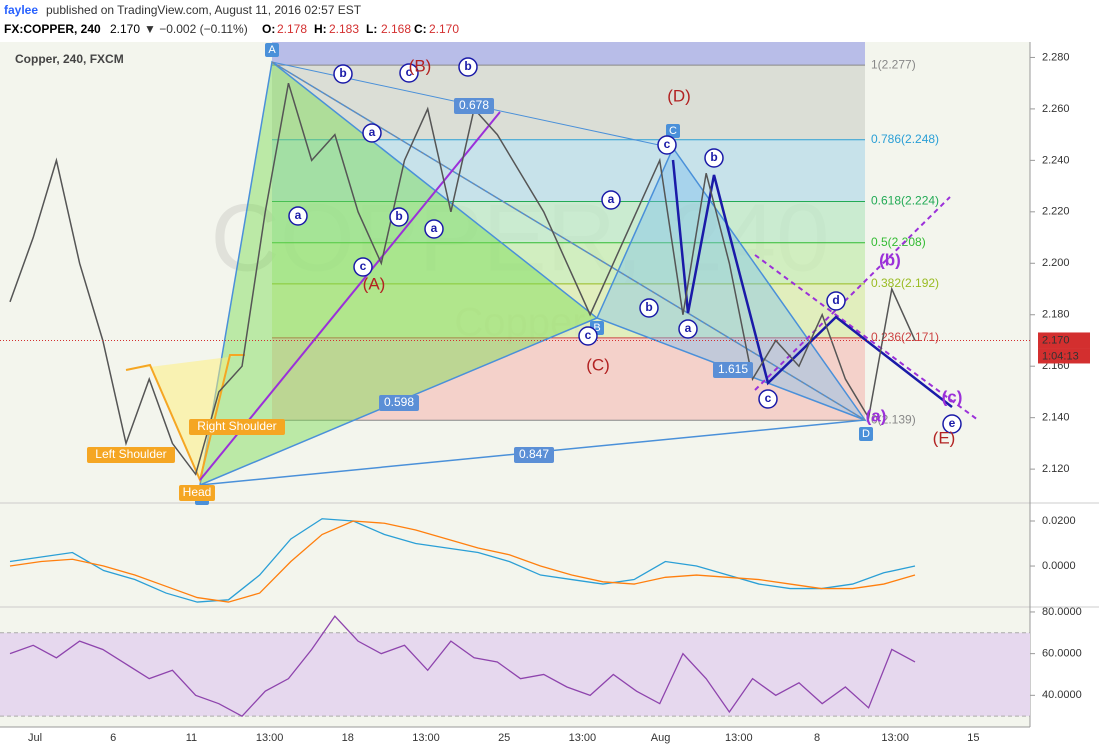  What do you see at coordinates (596, 328) in the screenshot?
I see `pattern-label: B` at bounding box center [596, 328].